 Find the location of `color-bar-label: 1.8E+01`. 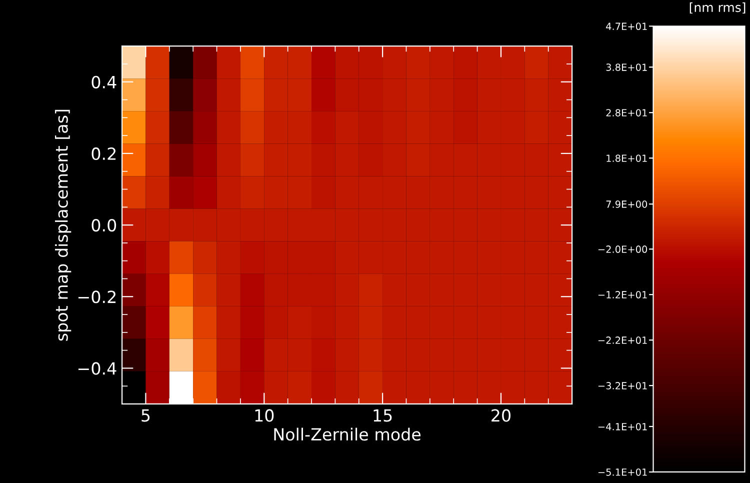

color-bar-label: 1.8E+01 is located at coordinates (626, 158).